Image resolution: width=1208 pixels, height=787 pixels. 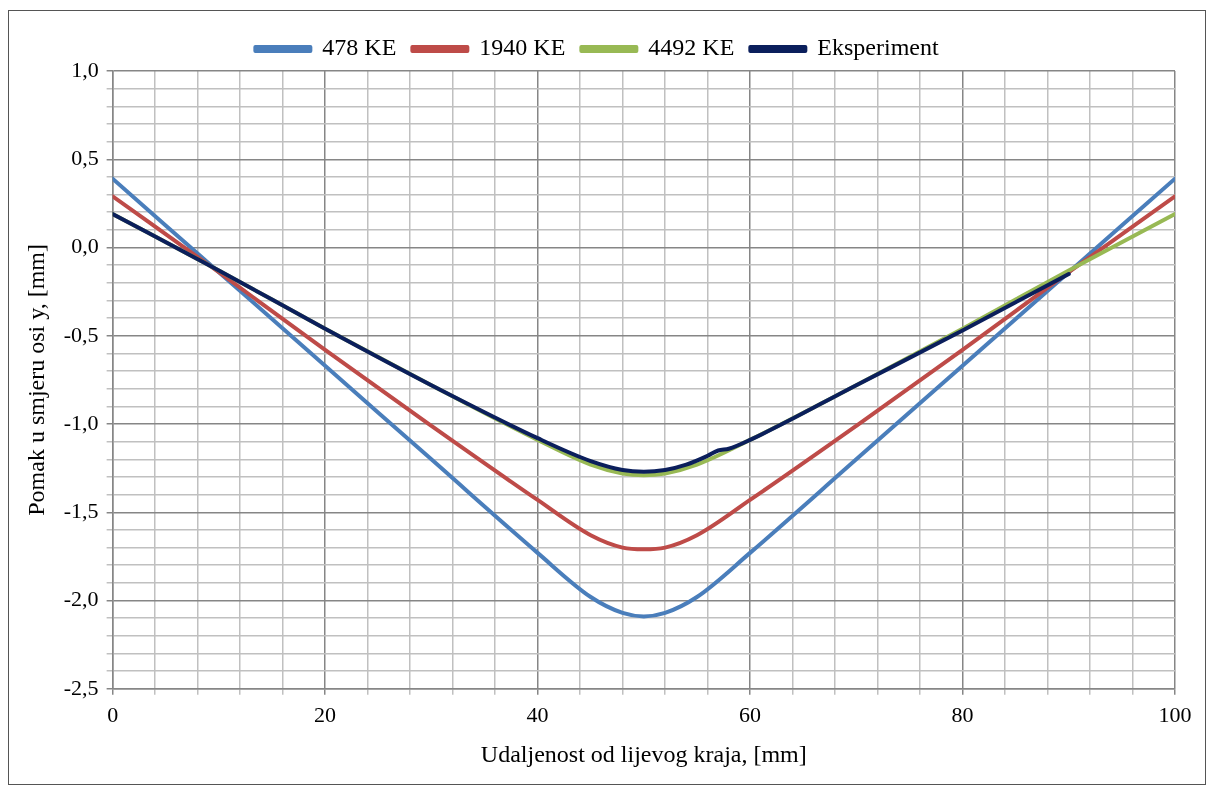 I want to click on x-tick-label: 20, so click(x=325, y=714).